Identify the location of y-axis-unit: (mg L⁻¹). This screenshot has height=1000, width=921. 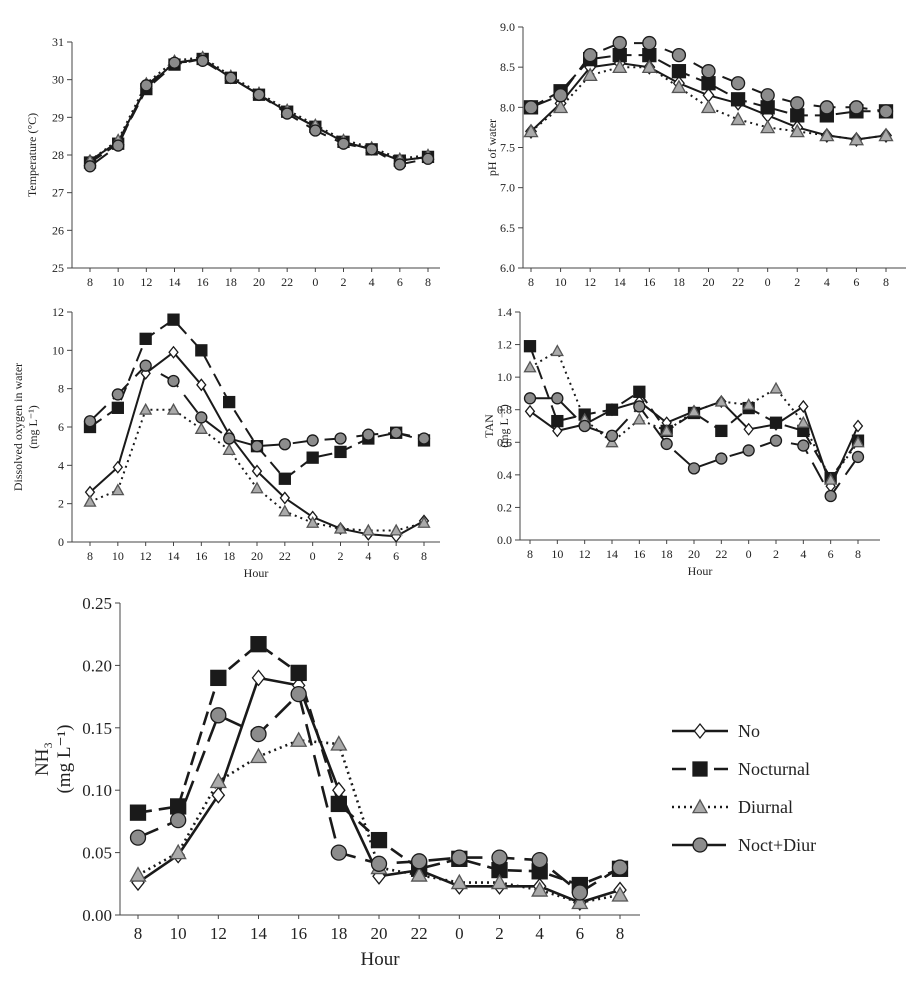
(33, 427).